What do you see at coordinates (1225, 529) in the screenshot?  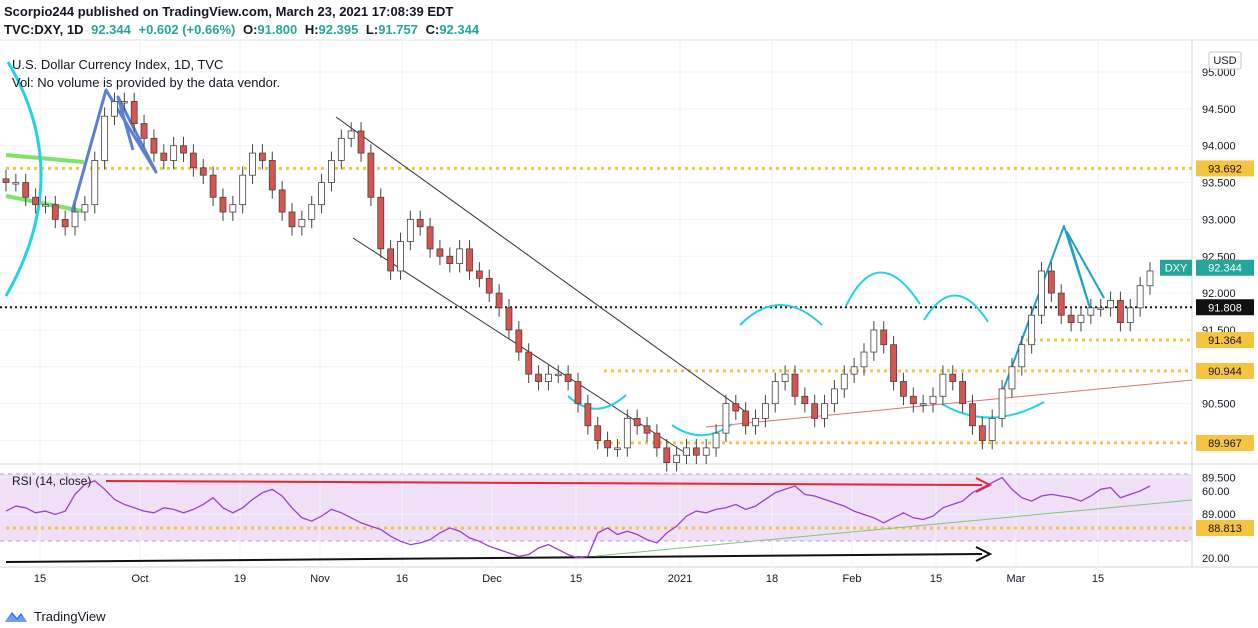 I see `level-price-tag-text: 88.813` at bounding box center [1225, 529].